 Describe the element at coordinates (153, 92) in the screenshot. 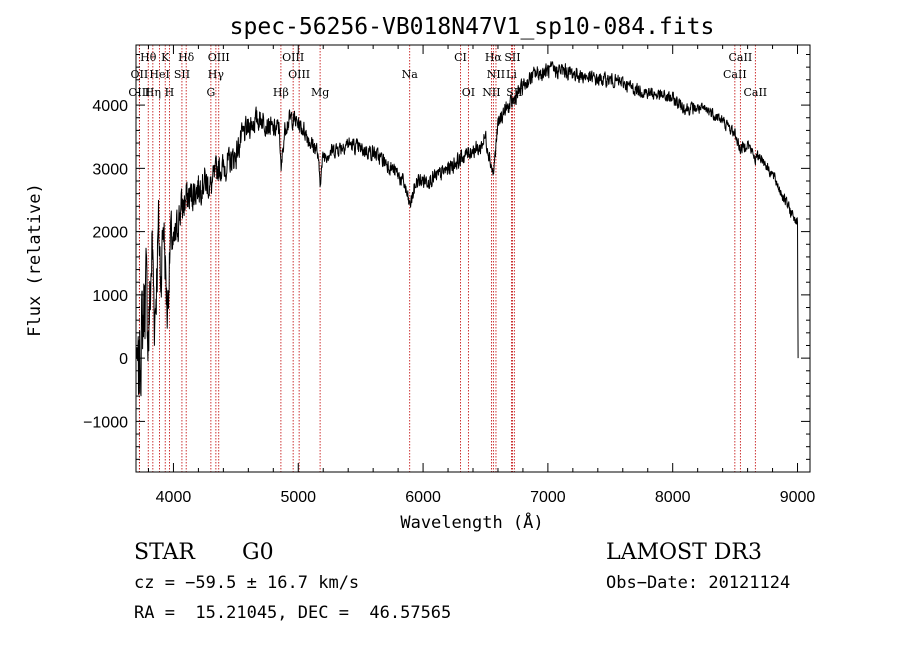

I see `spectral-line-label: Hη` at that location.